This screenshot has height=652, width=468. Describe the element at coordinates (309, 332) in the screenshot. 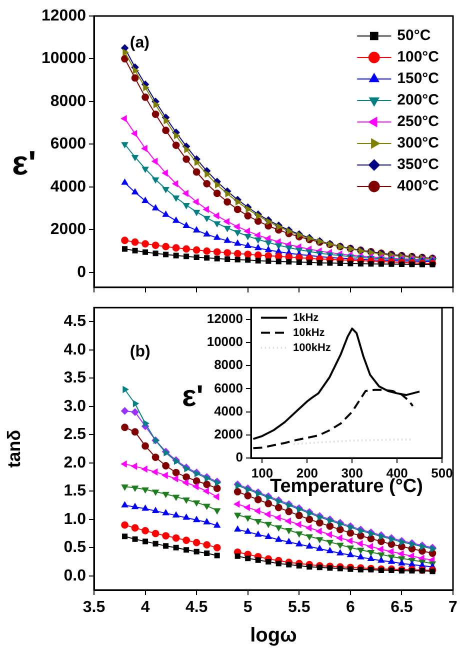

I see `legend-label: 10kHz` at that location.